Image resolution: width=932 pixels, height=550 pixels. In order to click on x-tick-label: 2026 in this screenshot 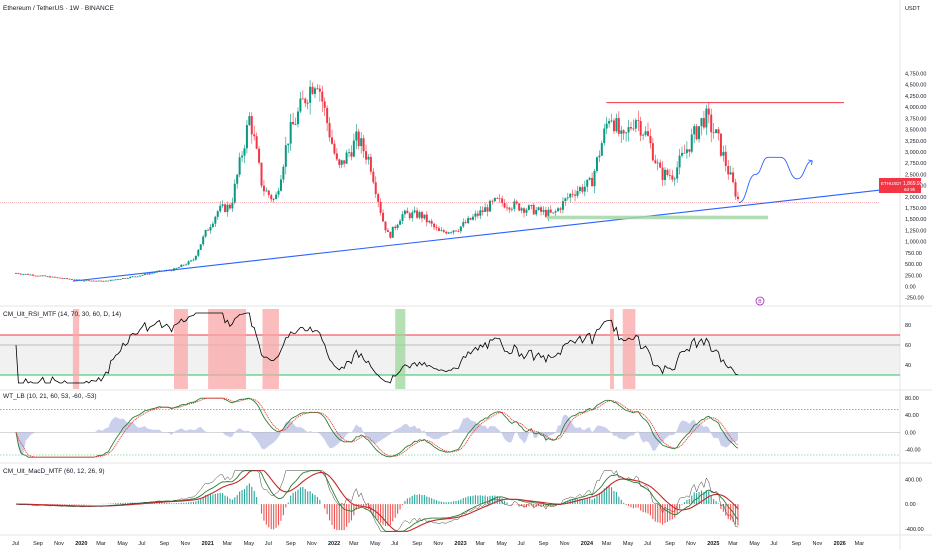, I will do `click(840, 544)`.